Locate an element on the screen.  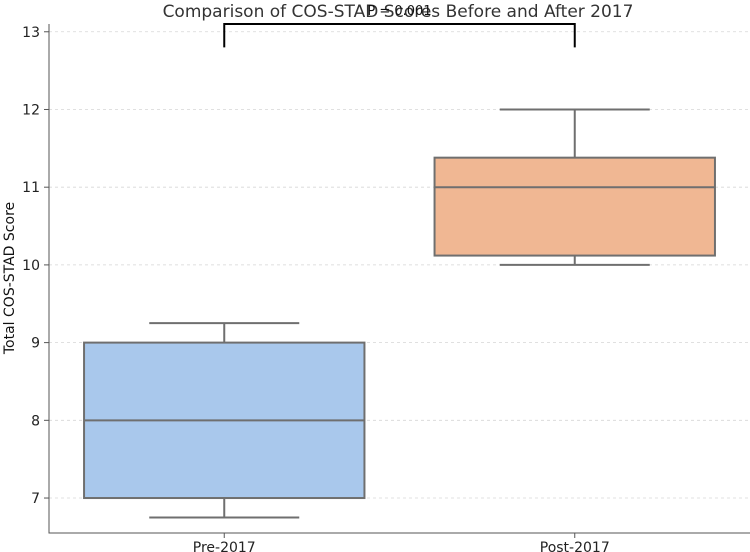
x-tick-label: Post-2017 is located at coordinates (575, 546).